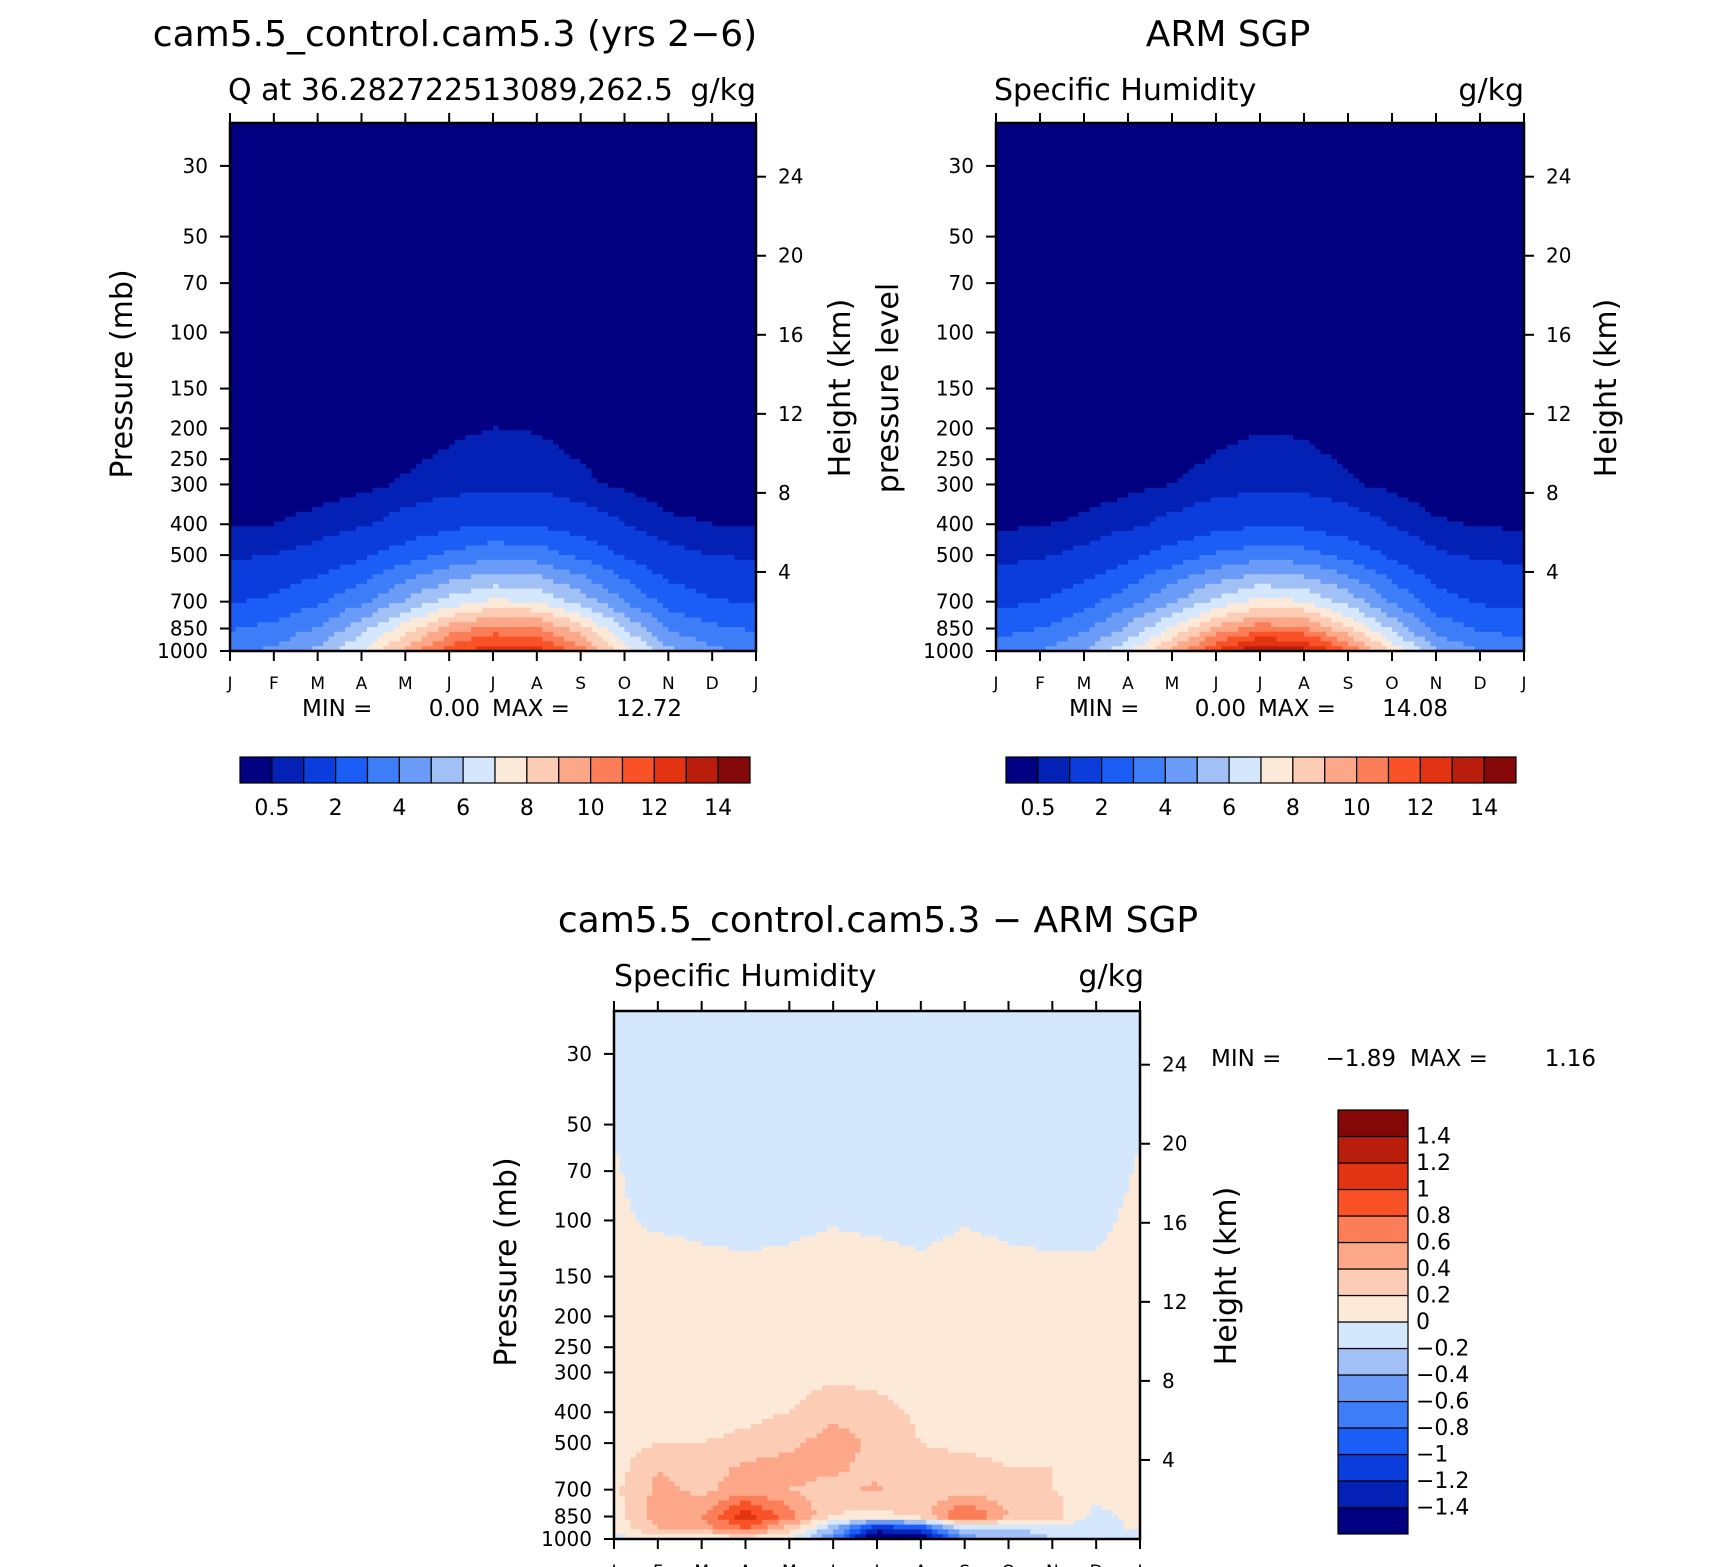 The image size is (1710, 1567). Describe the element at coordinates (506, 1261) in the screenshot. I see `panel-diff-ylabel: Pressure (mb)` at that location.